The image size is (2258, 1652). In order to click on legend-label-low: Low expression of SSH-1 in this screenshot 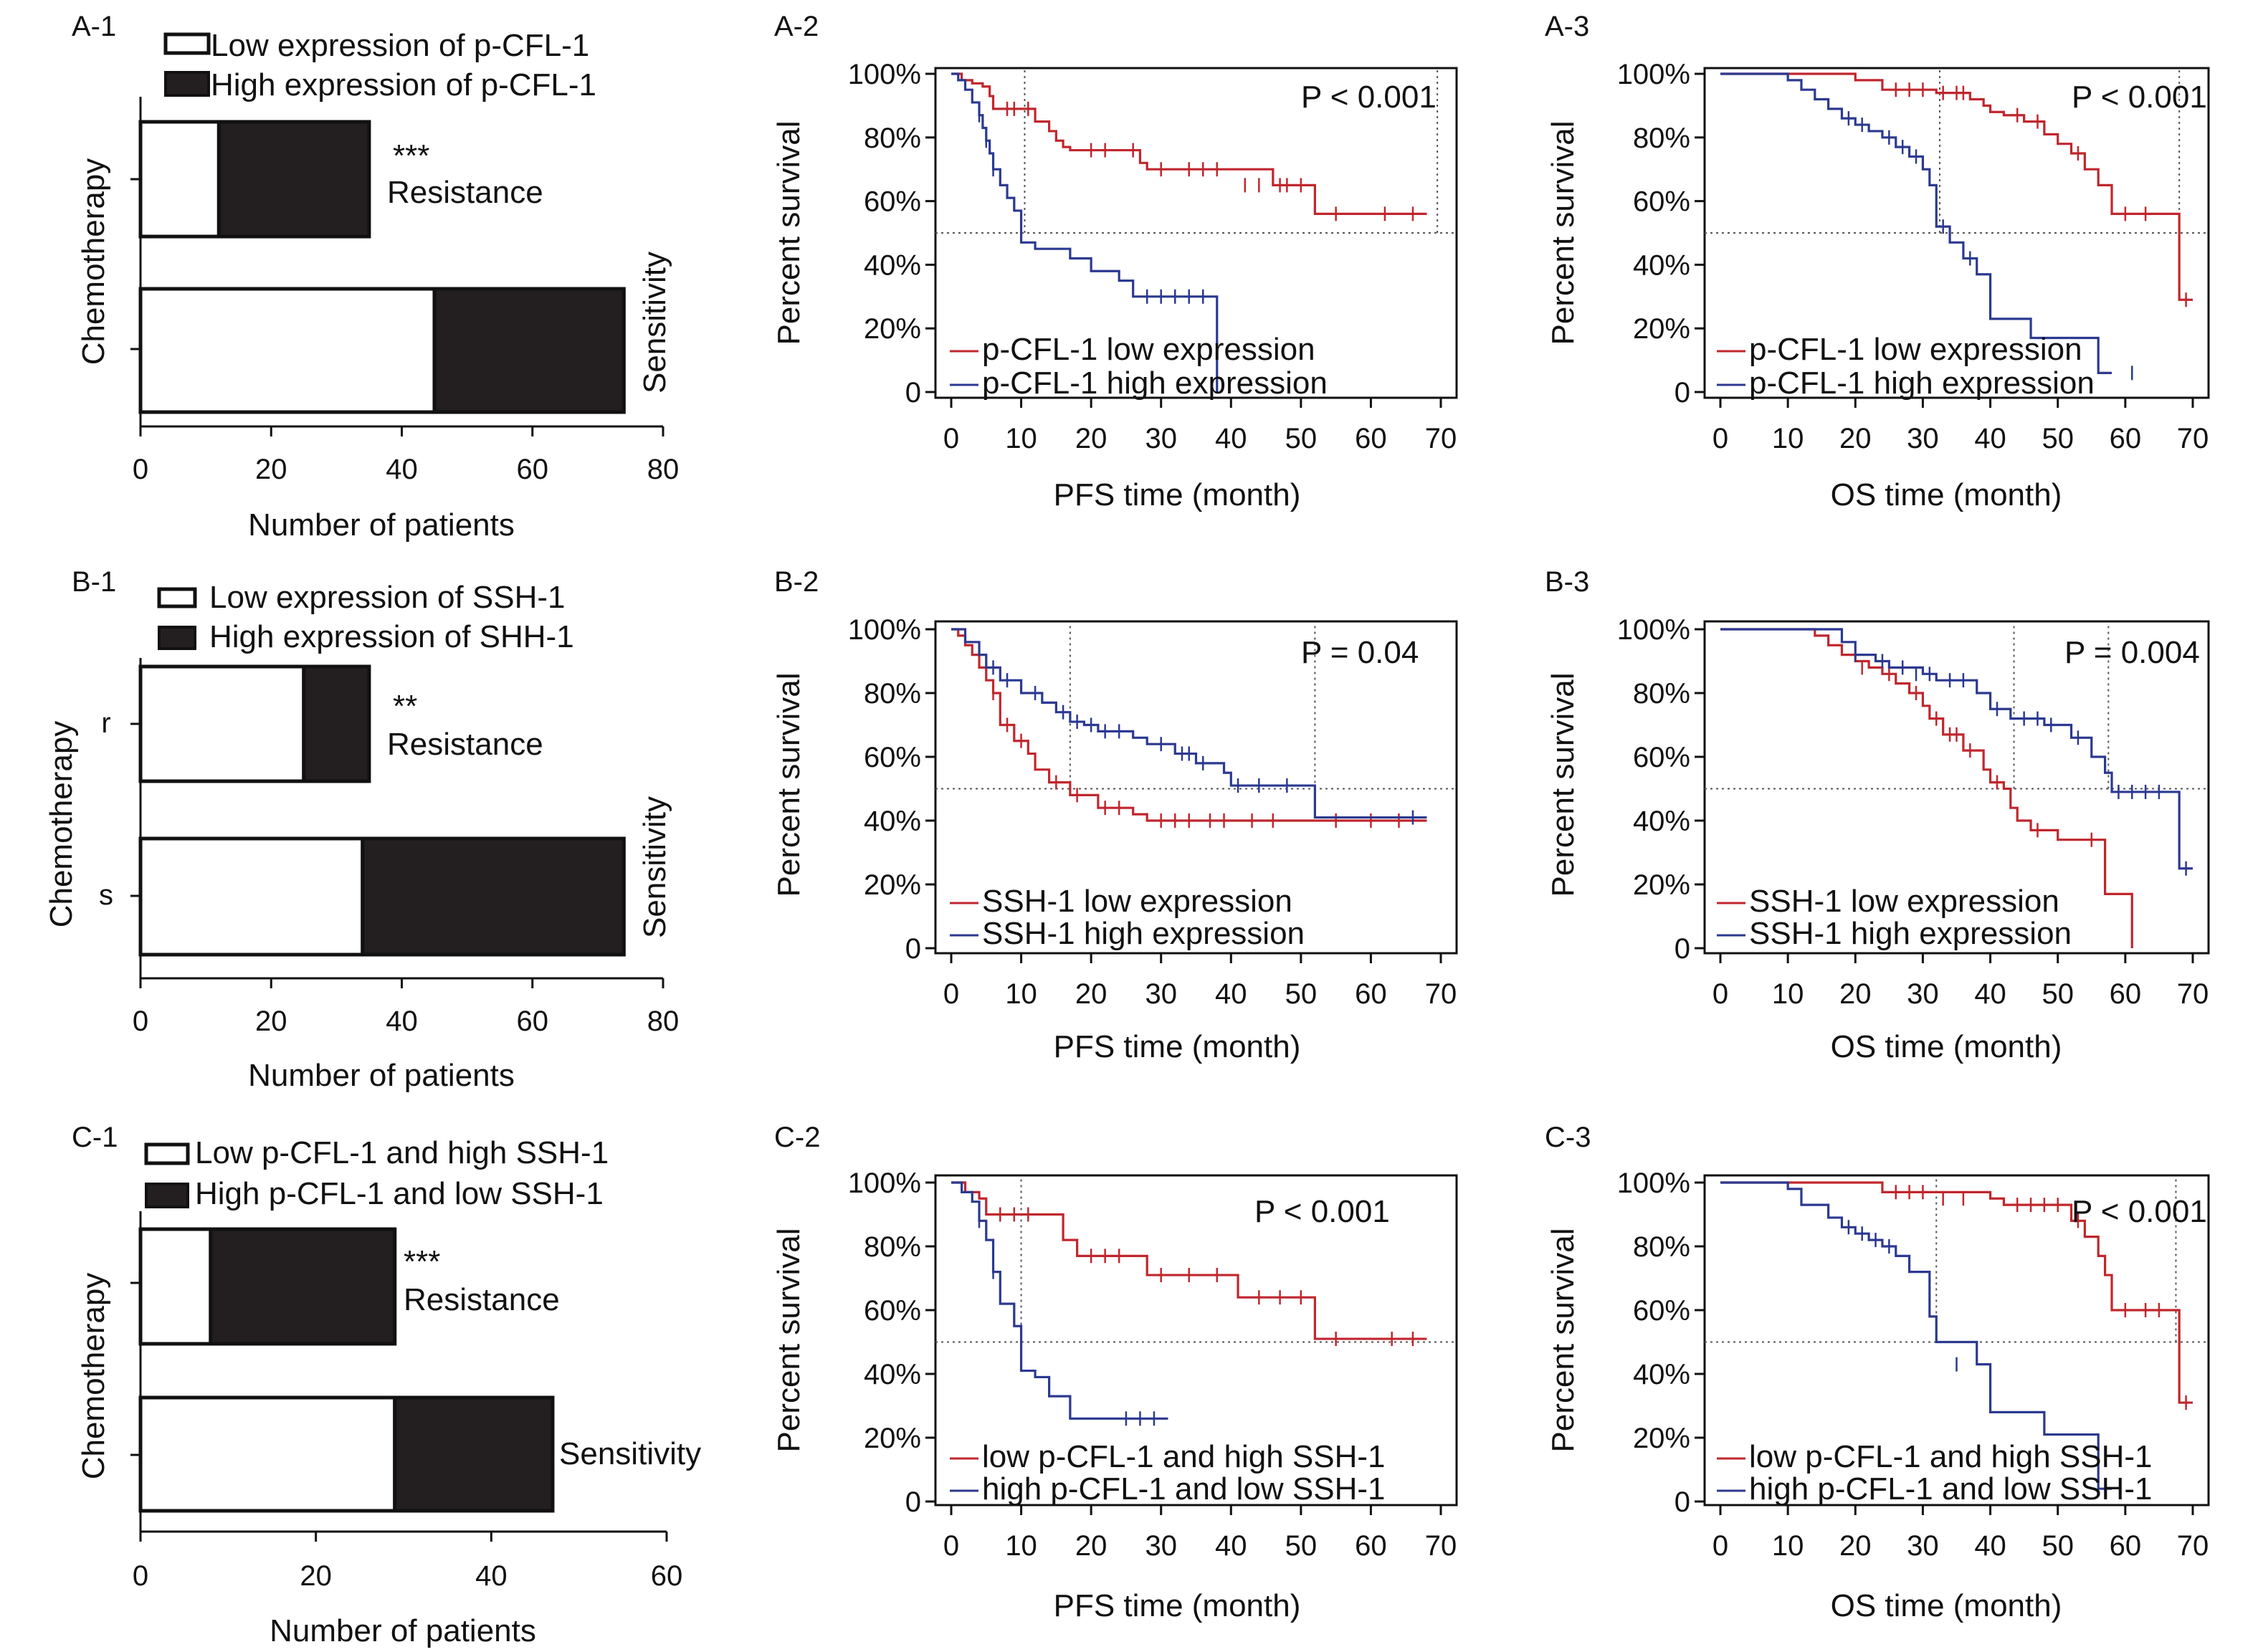, I will do `click(387, 597)`.